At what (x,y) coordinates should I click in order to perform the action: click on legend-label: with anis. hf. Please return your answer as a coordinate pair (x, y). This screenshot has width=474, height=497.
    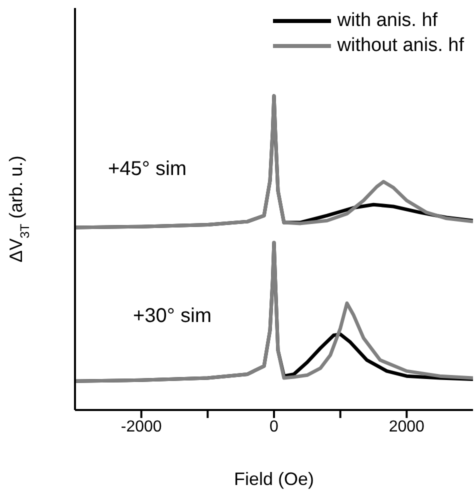
    Looking at the image, I should click on (387, 21).